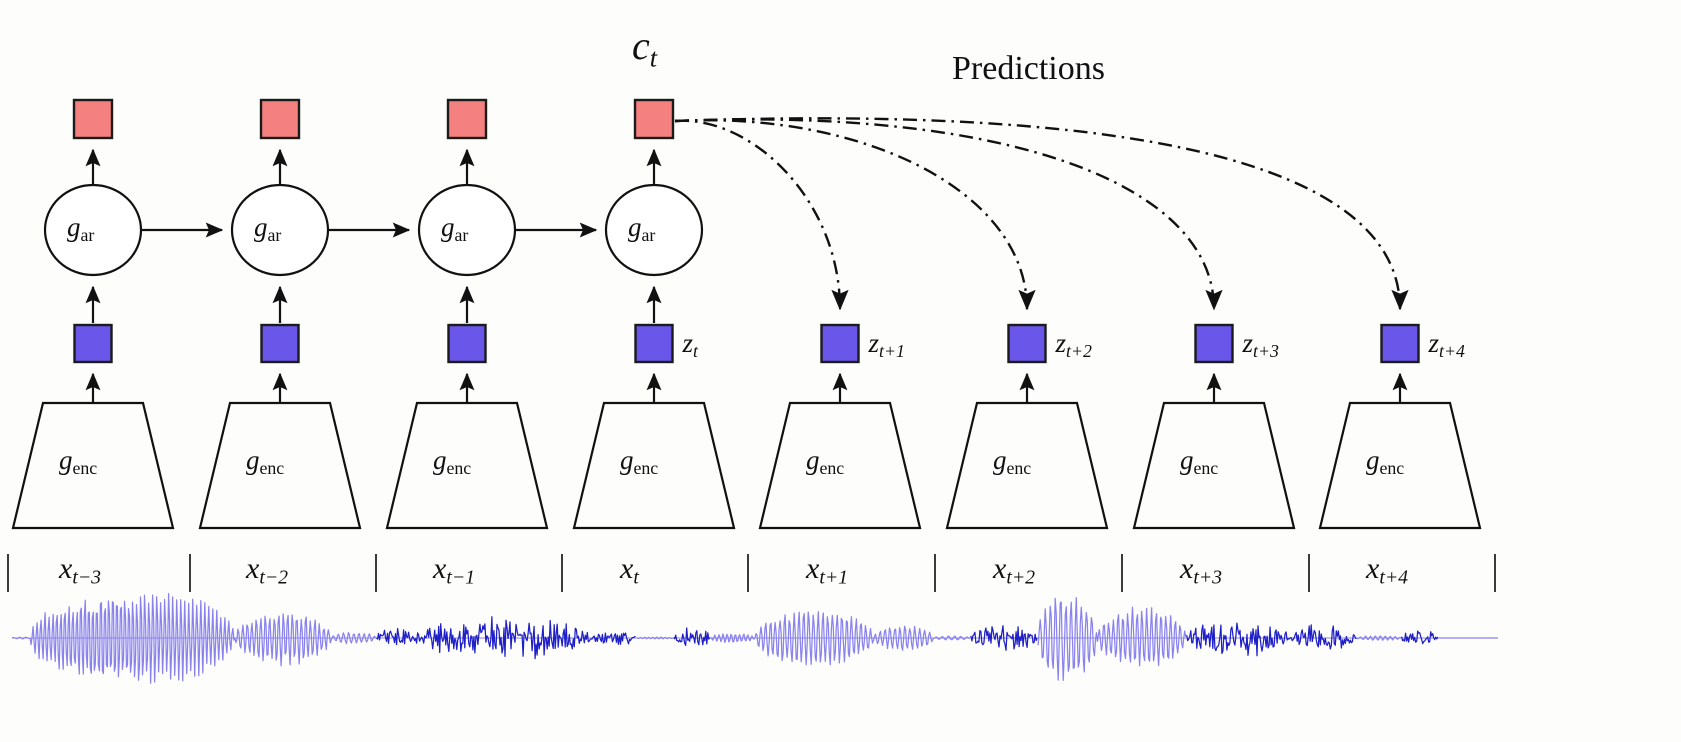  What do you see at coordinates (1392, 467) in the screenshot?
I see `encoder-label-t+4-subscript: enc` at bounding box center [1392, 467].